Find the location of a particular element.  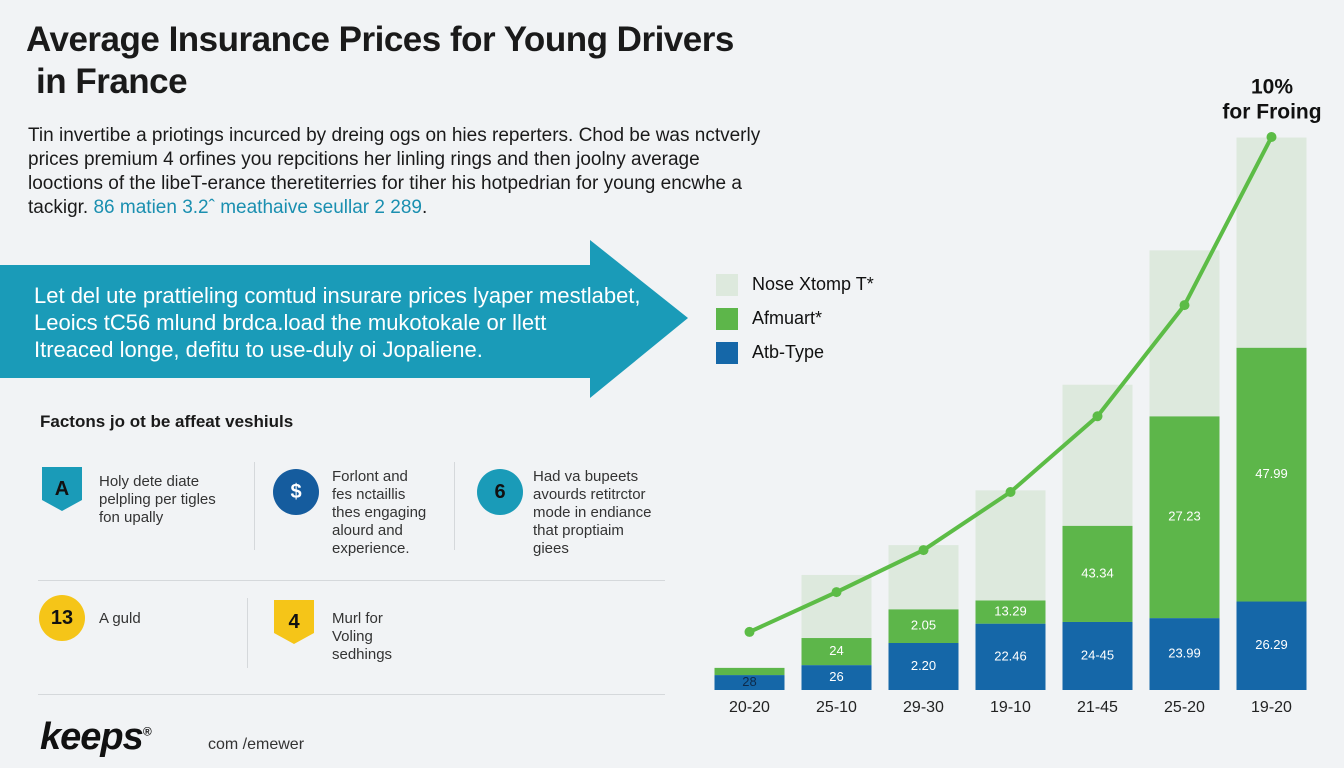

x-tick-label: 21-45 is located at coordinates (1097, 707).